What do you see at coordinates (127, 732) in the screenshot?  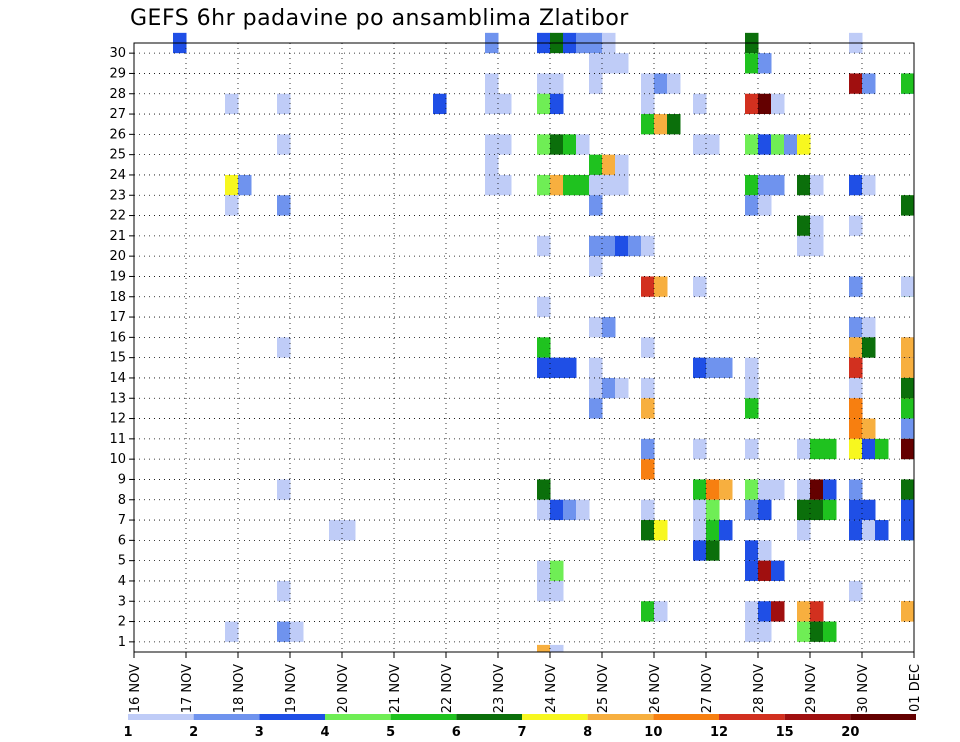 I see `colorbar-label: 1` at bounding box center [127, 732].